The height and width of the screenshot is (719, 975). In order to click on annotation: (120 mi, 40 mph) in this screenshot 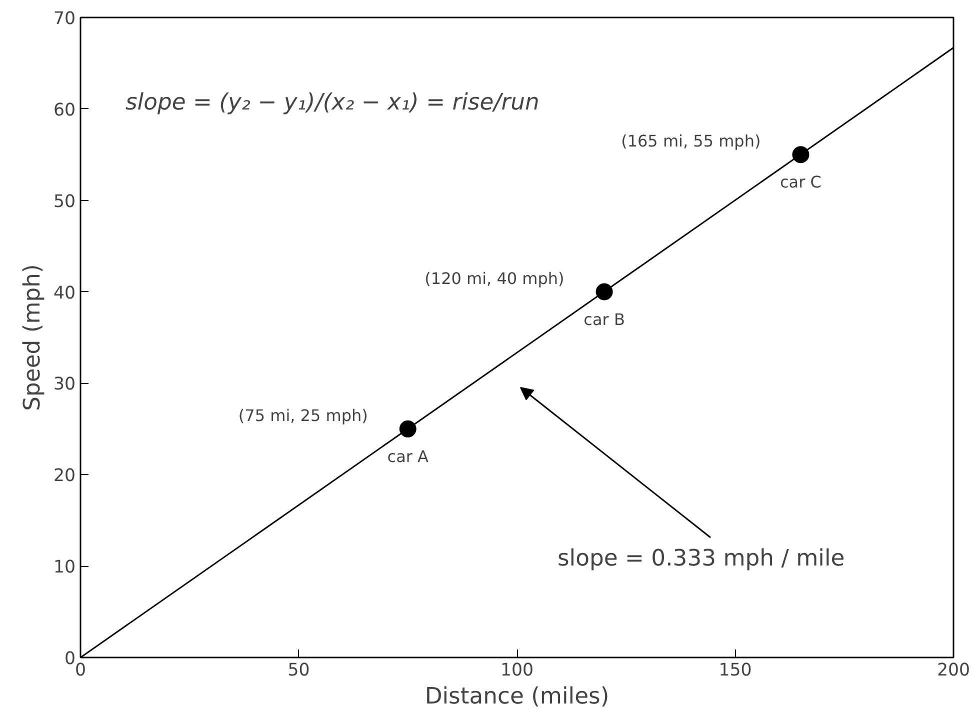, I will do `click(494, 278)`.